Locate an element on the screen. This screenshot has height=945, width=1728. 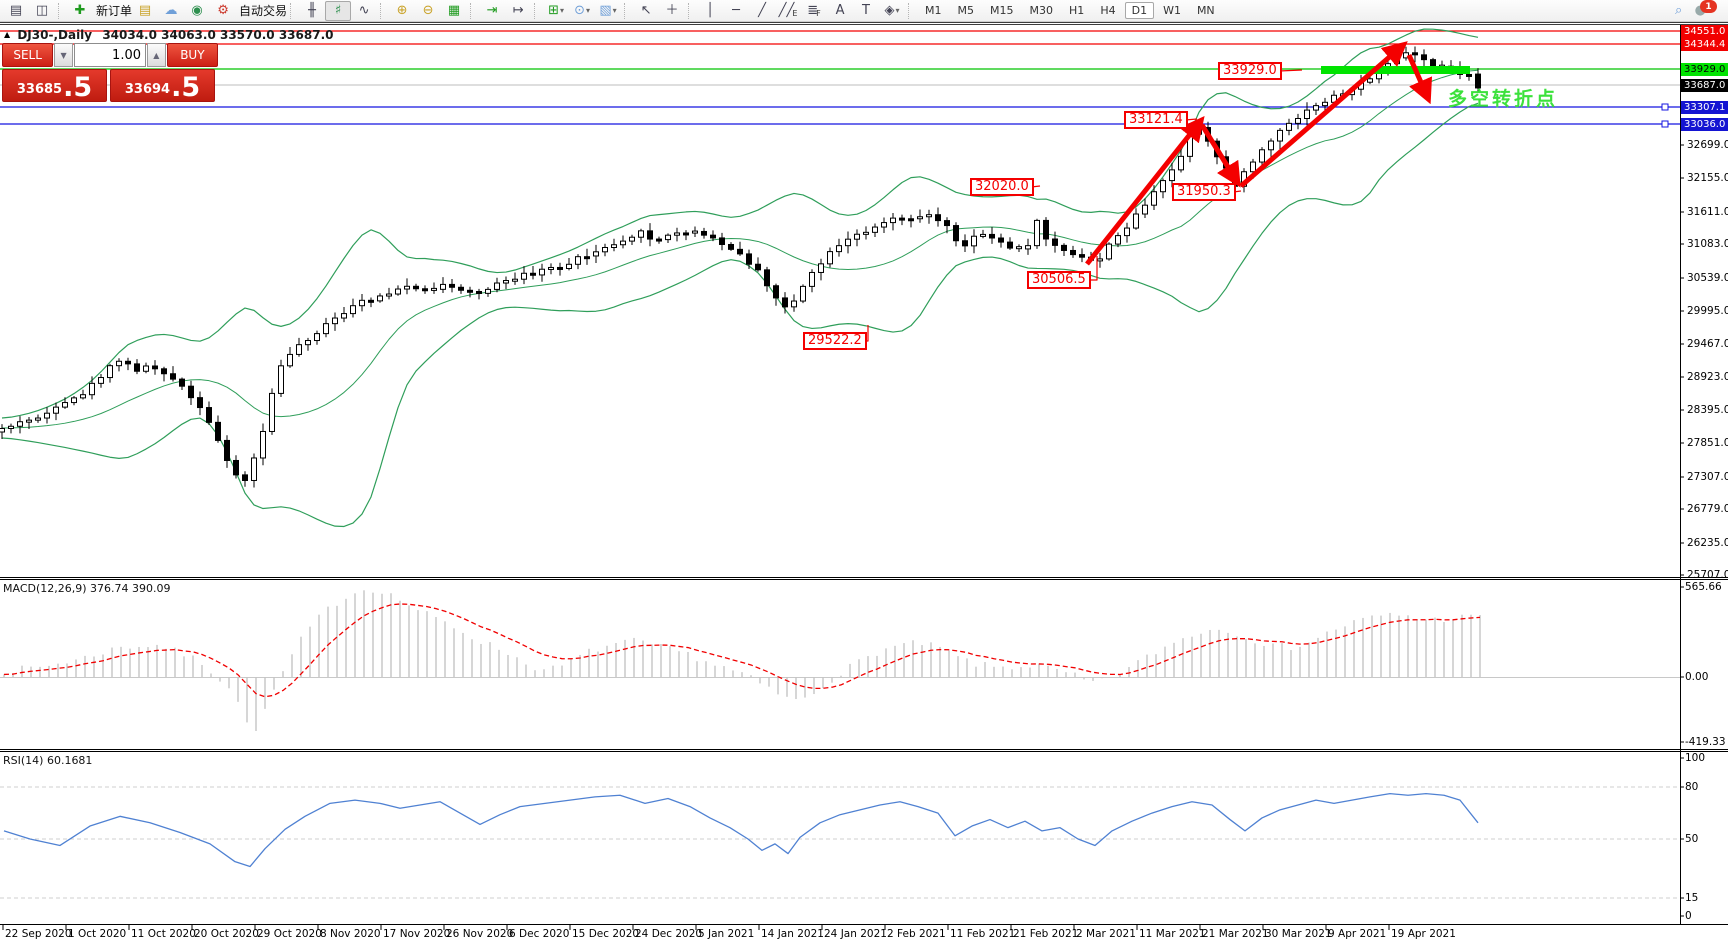
indicator-scale-label: 0.00 is located at coordinates (1697, 677).